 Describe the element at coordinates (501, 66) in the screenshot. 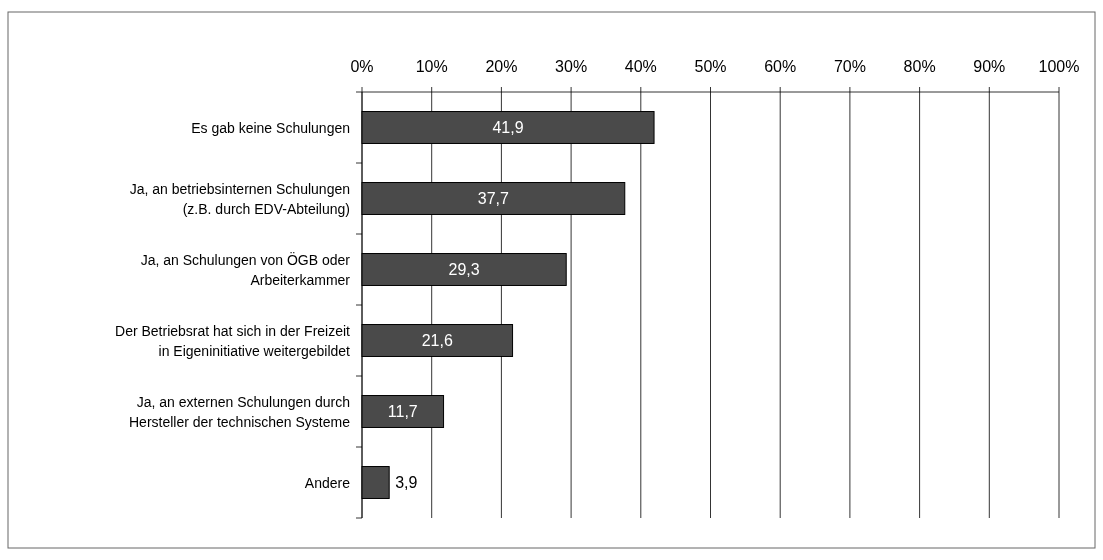

I see `x-tick-label: 20%` at that location.